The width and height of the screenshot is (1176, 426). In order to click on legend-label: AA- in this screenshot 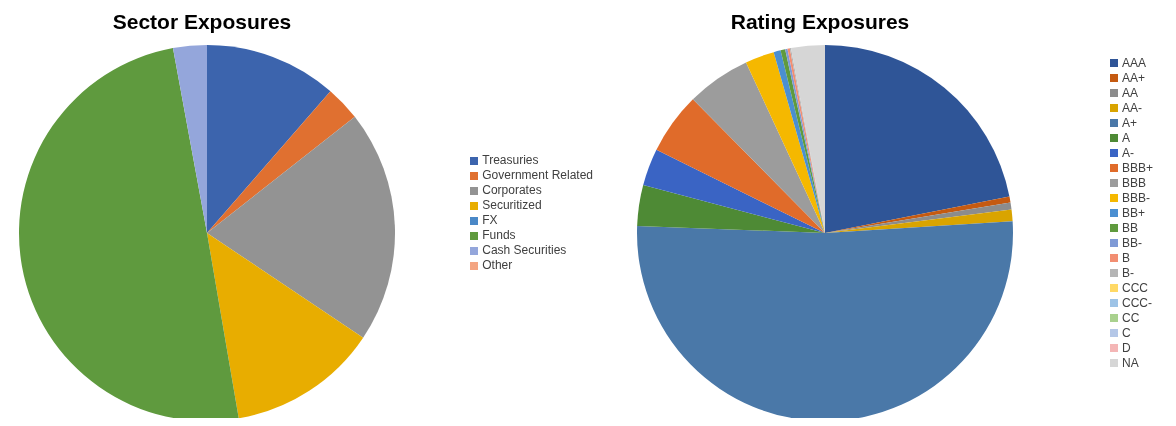, I will do `click(1131, 107)`.